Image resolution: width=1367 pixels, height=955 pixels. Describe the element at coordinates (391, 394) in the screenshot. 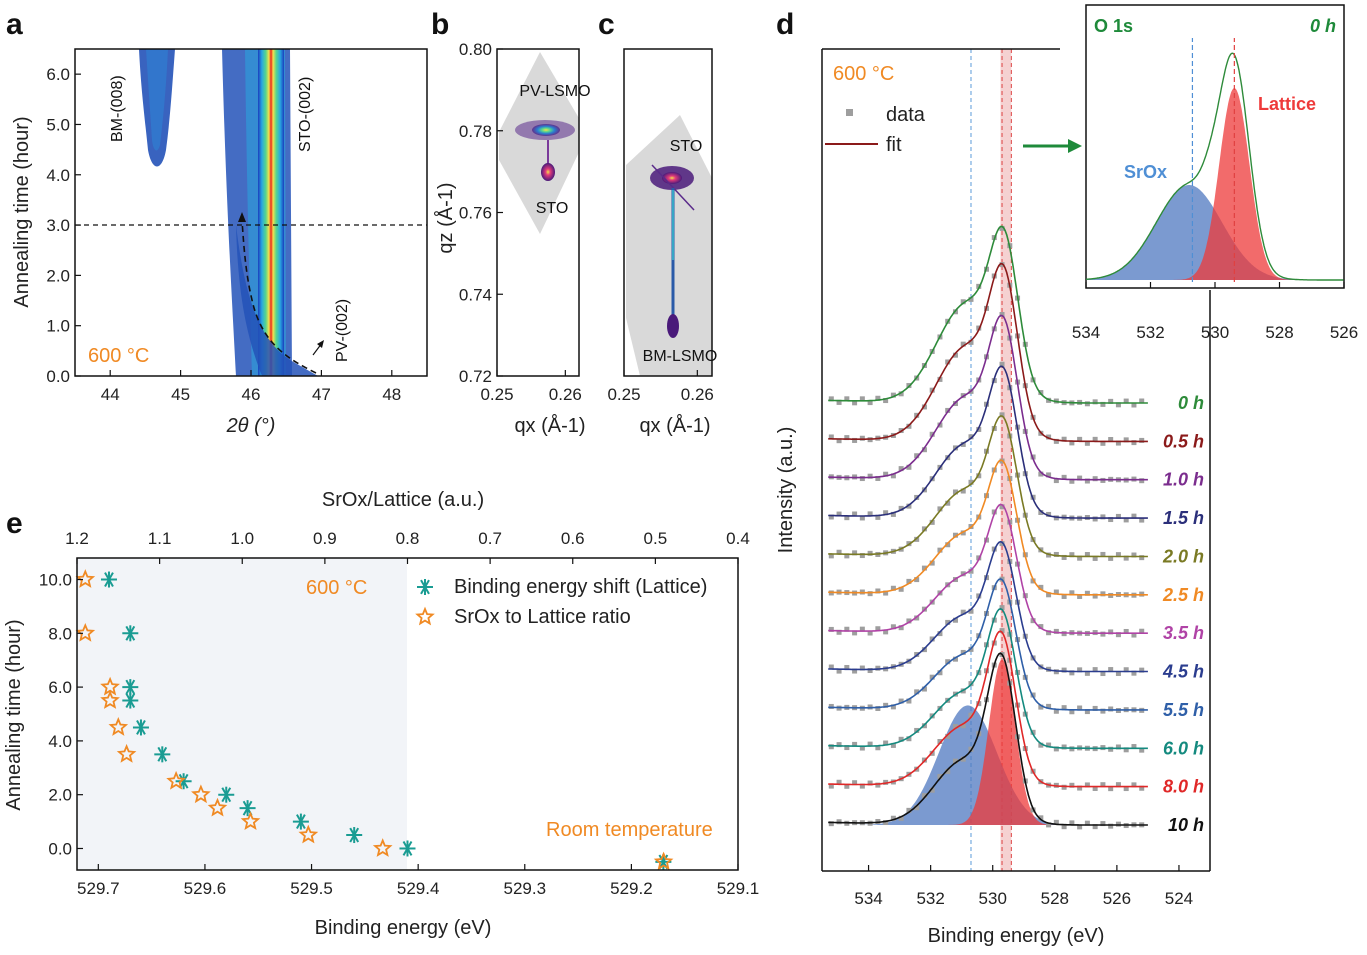

I see `tick-label: 48` at that location.